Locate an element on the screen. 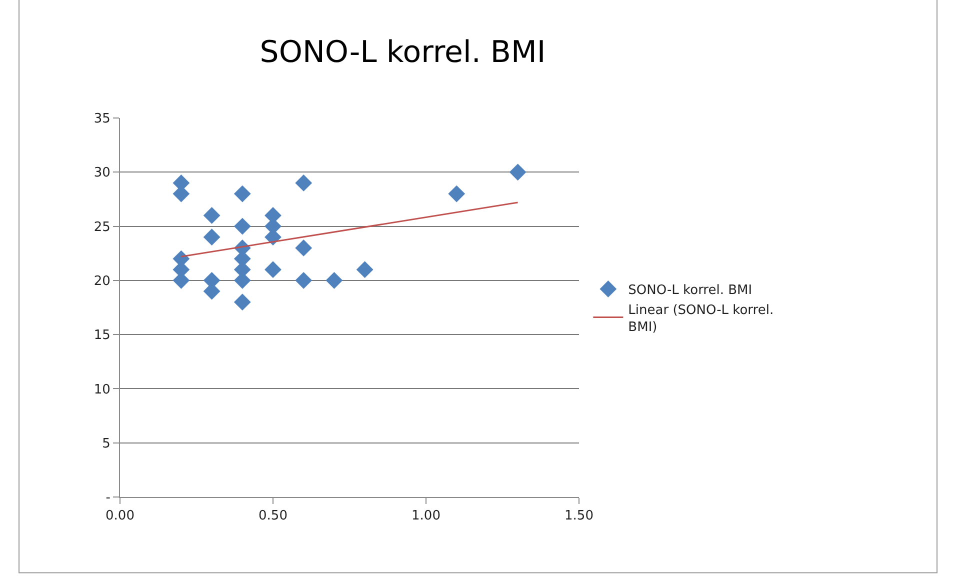  y-tick-label: 30 is located at coordinates (102, 173).